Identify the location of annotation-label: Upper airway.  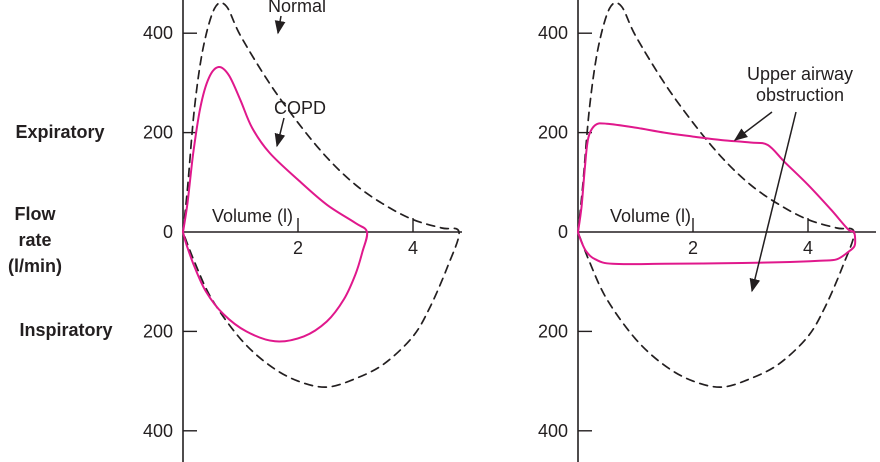
(800, 74).